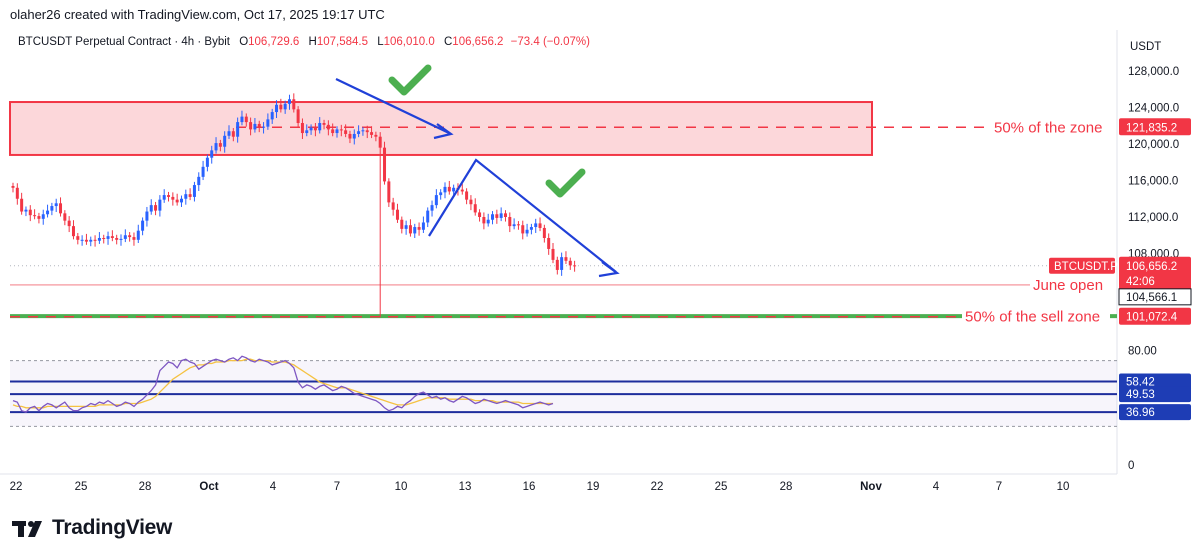 The width and height of the screenshot is (1200, 559). Describe the element at coordinates (540, 487) in the screenshot. I see `time-axis: 22 25 28 Oct 4 7 10 13 16 19 22 25 28 Nov 4 7 10` at that location.